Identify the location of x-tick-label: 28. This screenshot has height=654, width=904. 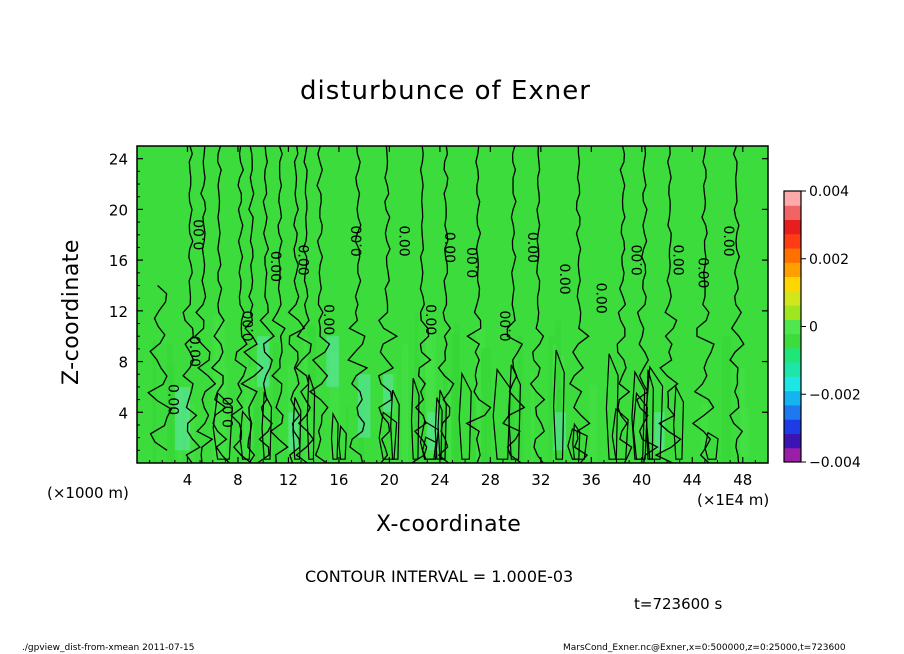
(490, 480).